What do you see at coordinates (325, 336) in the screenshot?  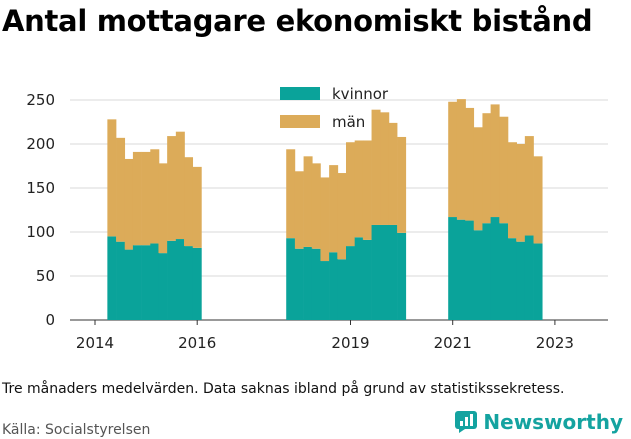 I see `x-axis: 2014 2016 2019 2021 2023` at bounding box center [325, 336].